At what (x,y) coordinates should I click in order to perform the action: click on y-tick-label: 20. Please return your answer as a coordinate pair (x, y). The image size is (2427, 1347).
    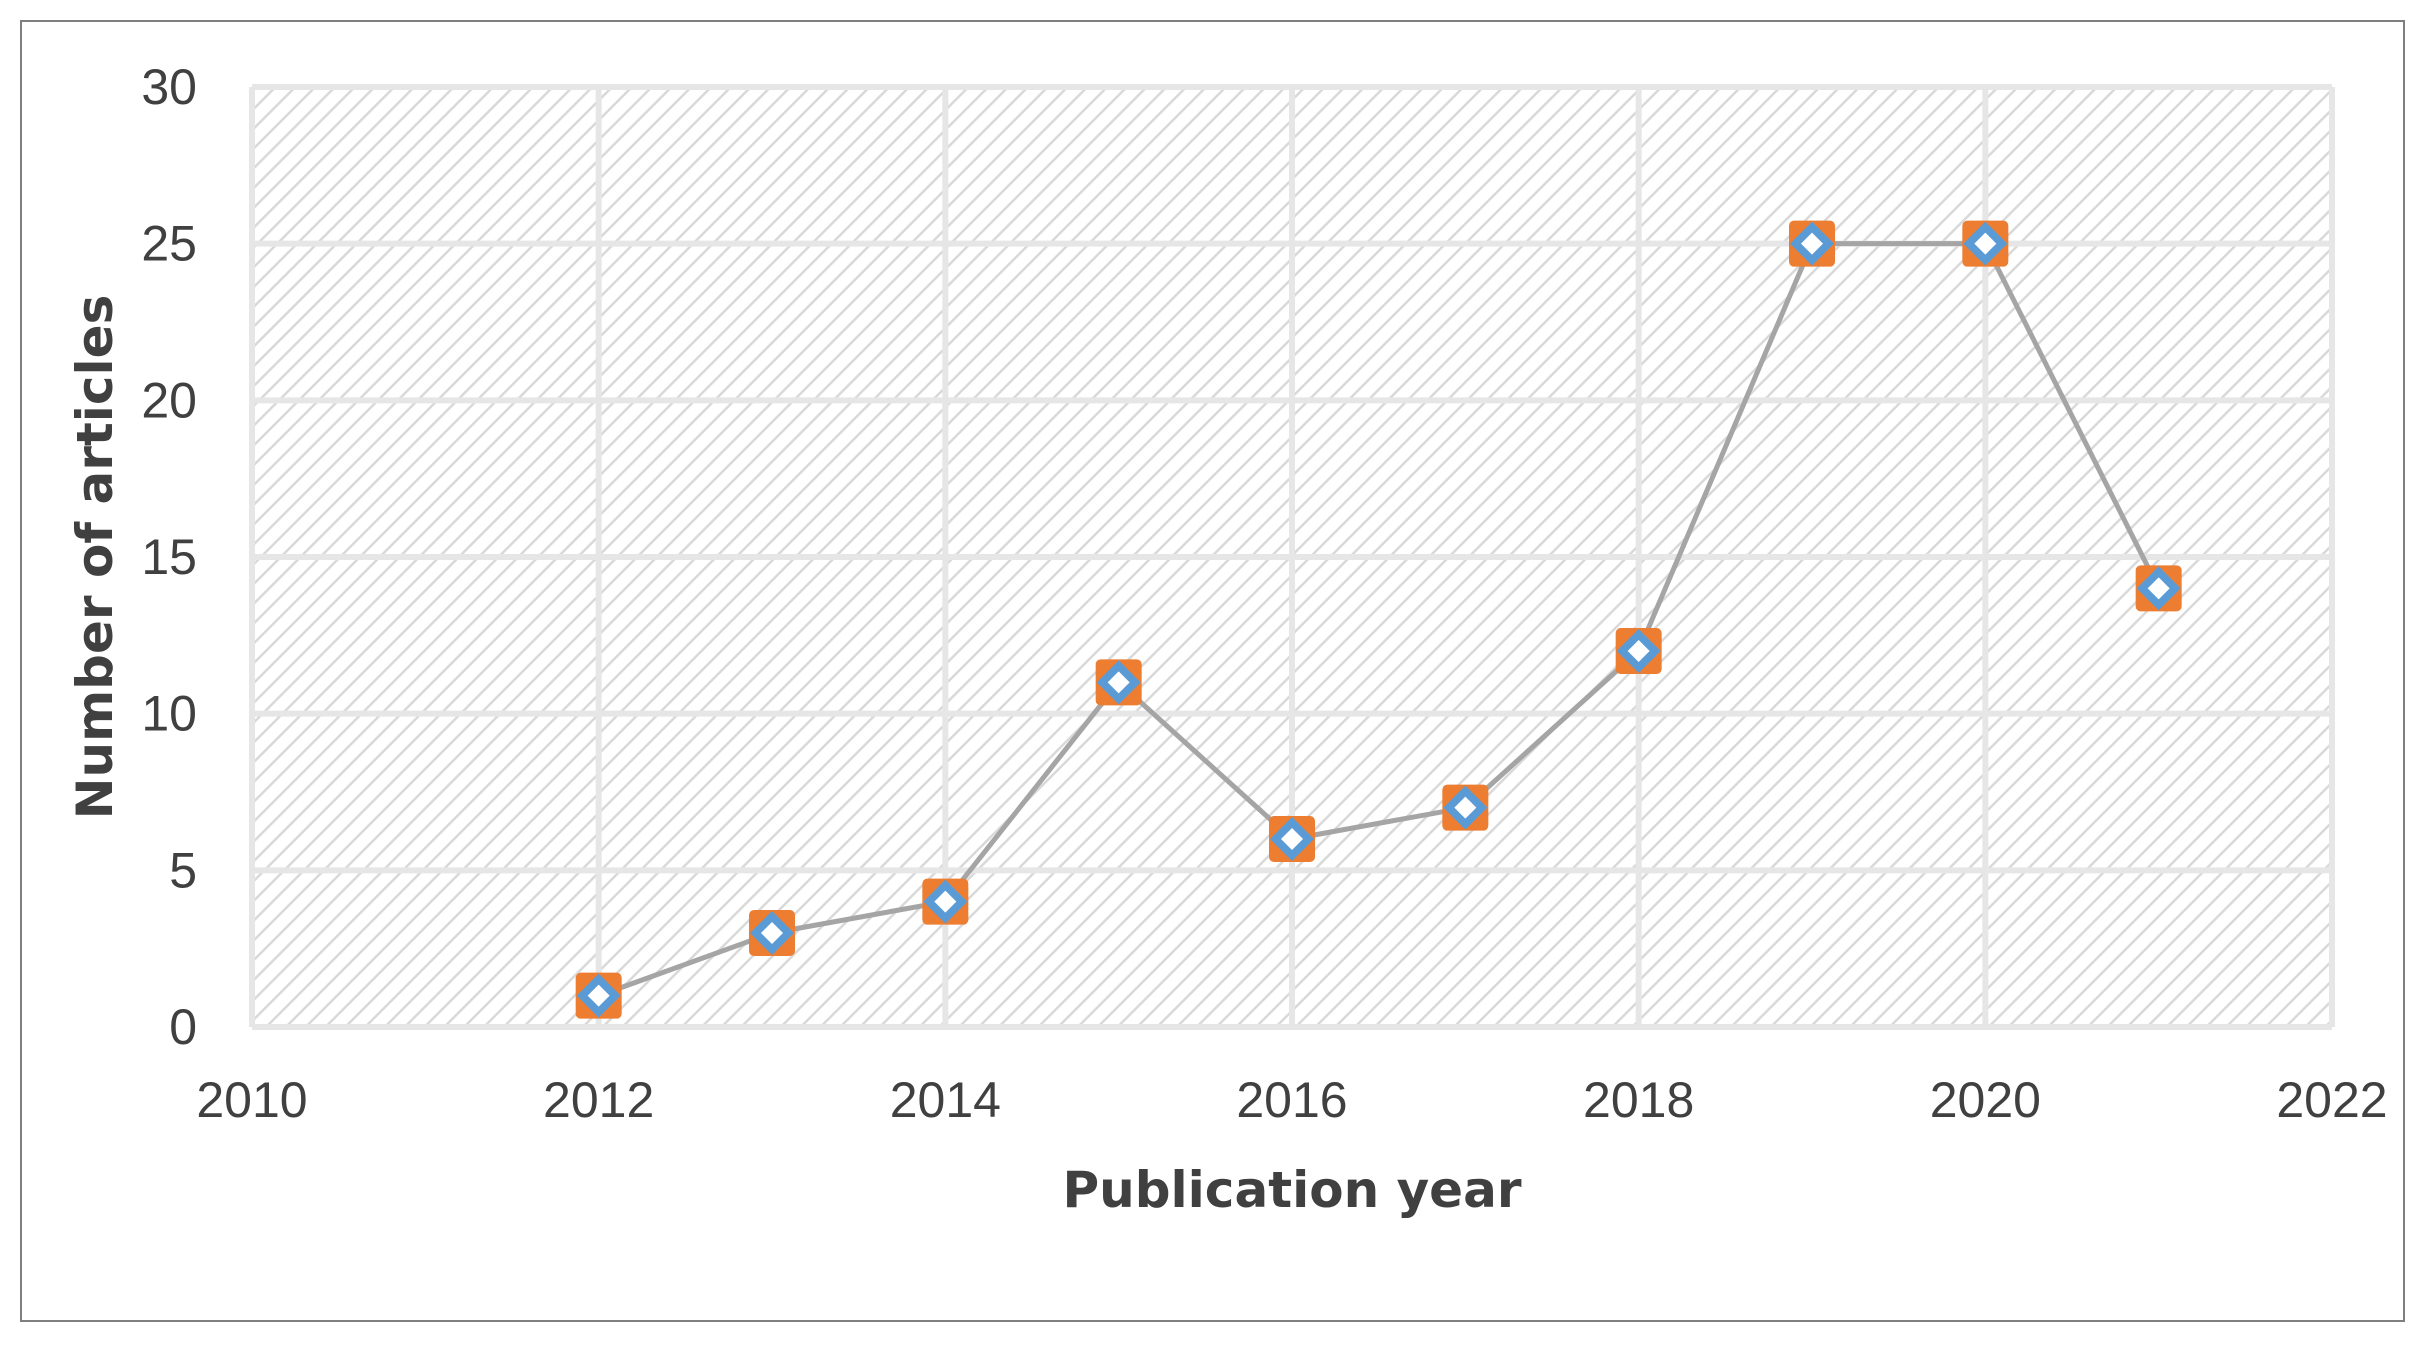
    Looking at the image, I should click on (169, 400).